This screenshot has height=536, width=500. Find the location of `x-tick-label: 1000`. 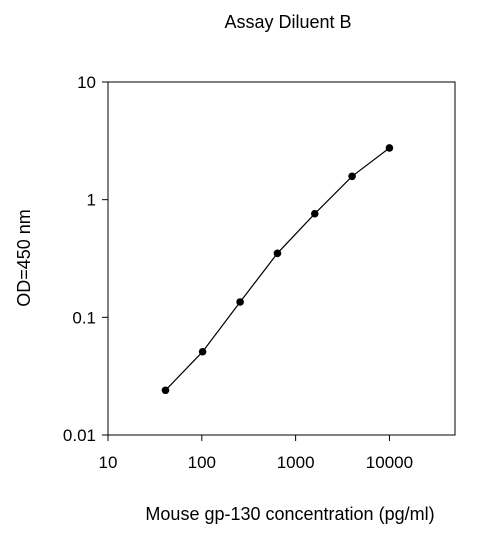

x-tick-label: 1000 is located at coordinates (296, 462).